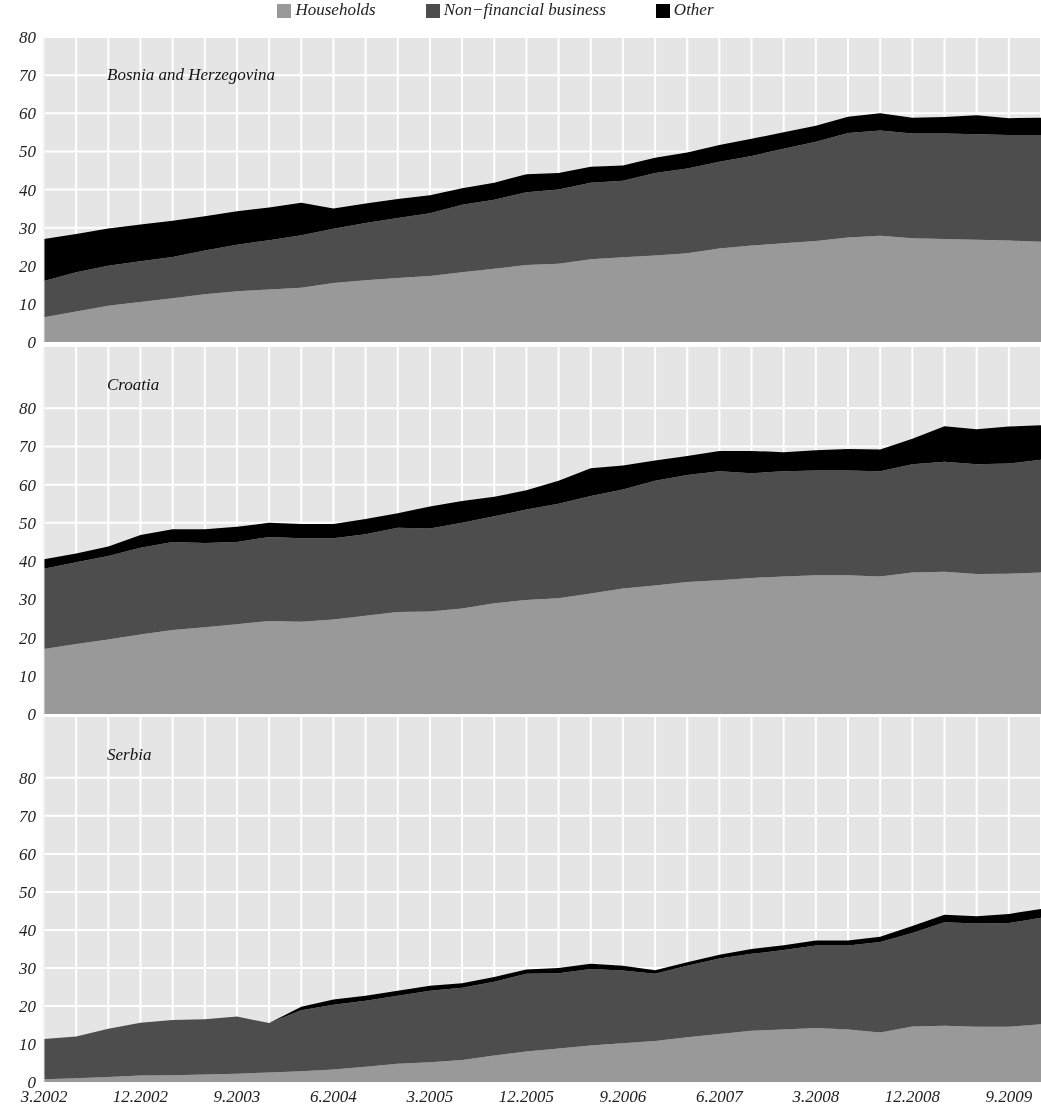  I want to click on x-tick-label: 9.2003, so click(237, 1097).